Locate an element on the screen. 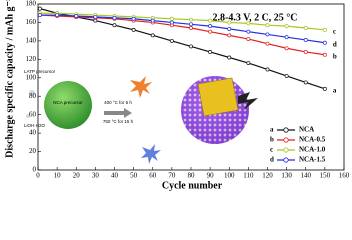 The image size is (352, 240). coating-label: LATP precursor is located at coordinates (40, 71).